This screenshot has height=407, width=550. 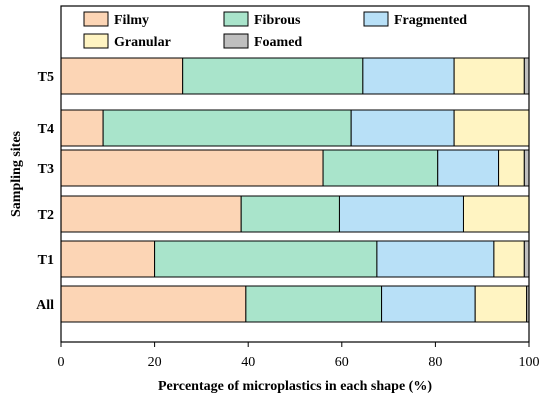 What do you see at coordinates (236, 19) in the screenshot?
I see `legend-swatch-fibrous` at bounding box center [236, 19].